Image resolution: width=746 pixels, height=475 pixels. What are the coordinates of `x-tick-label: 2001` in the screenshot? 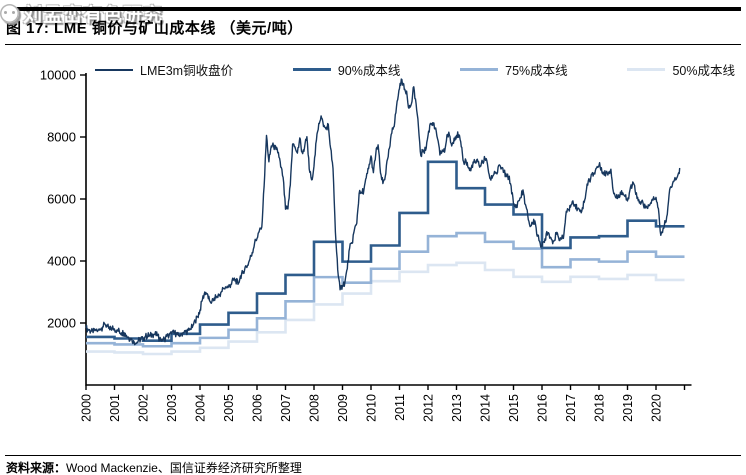 It's located at (115, 408).